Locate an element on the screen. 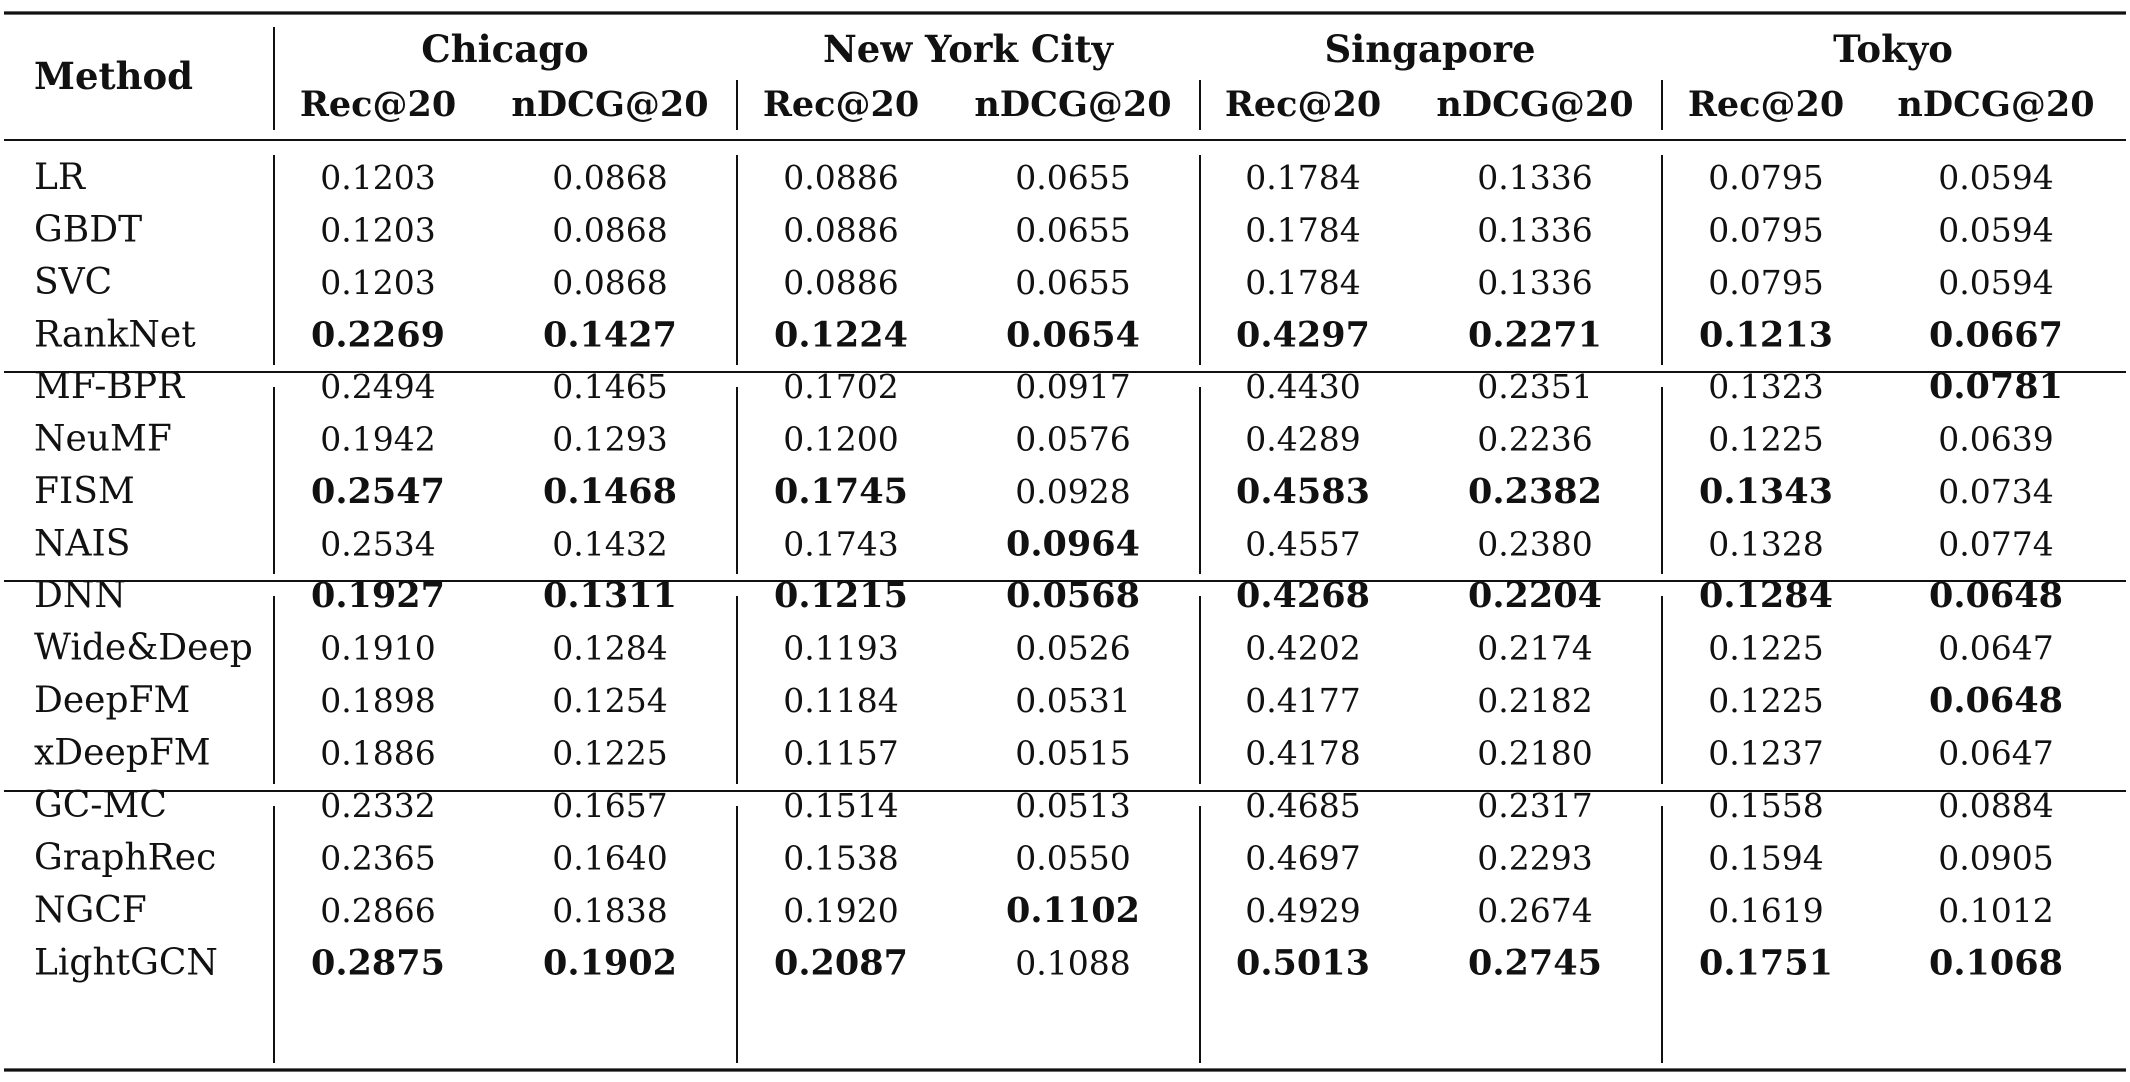 This screenshot has height=1082, width=2130. method-cell: LR is located at coordinates (60, 177).